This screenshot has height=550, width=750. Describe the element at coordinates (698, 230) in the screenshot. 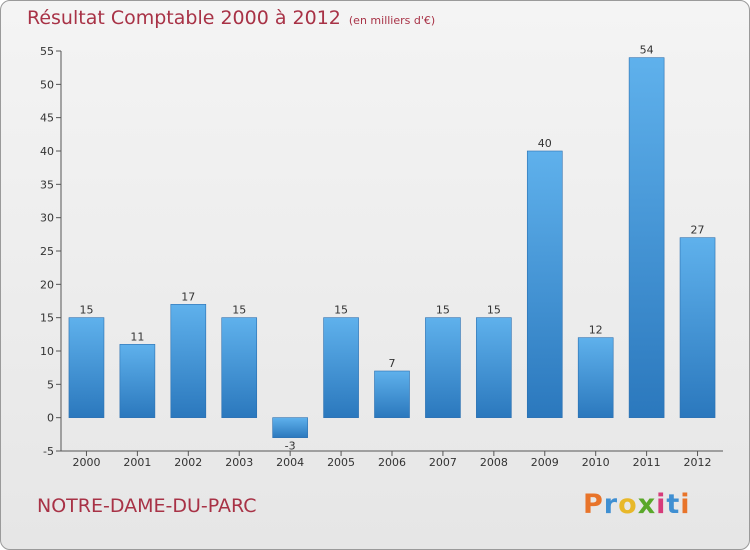

I see `data-label-2012: 27` at that location.